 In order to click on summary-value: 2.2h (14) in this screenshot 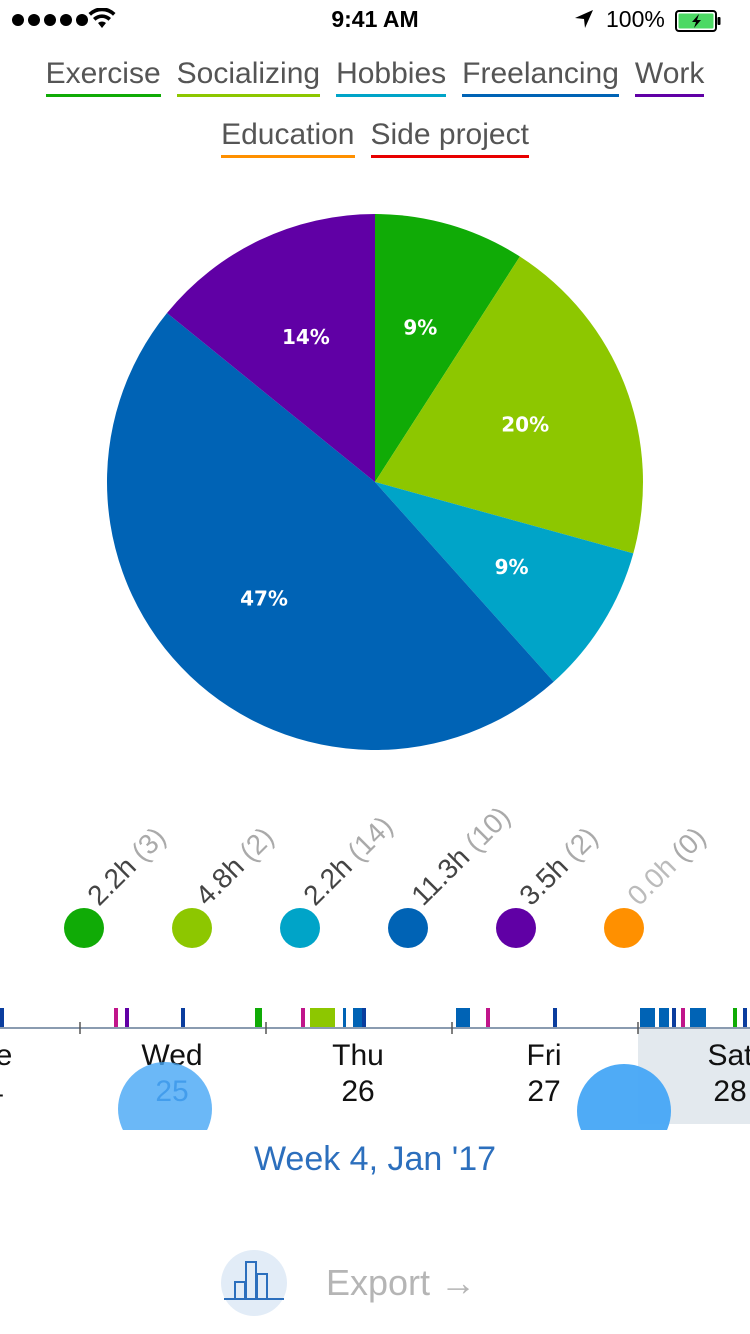, I will do `click(348, 861)`.